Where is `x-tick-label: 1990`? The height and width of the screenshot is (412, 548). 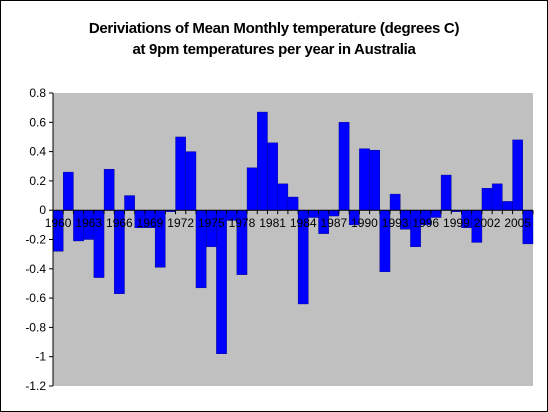 x-tick-label: 1990 is located at coordinates (364, 223).